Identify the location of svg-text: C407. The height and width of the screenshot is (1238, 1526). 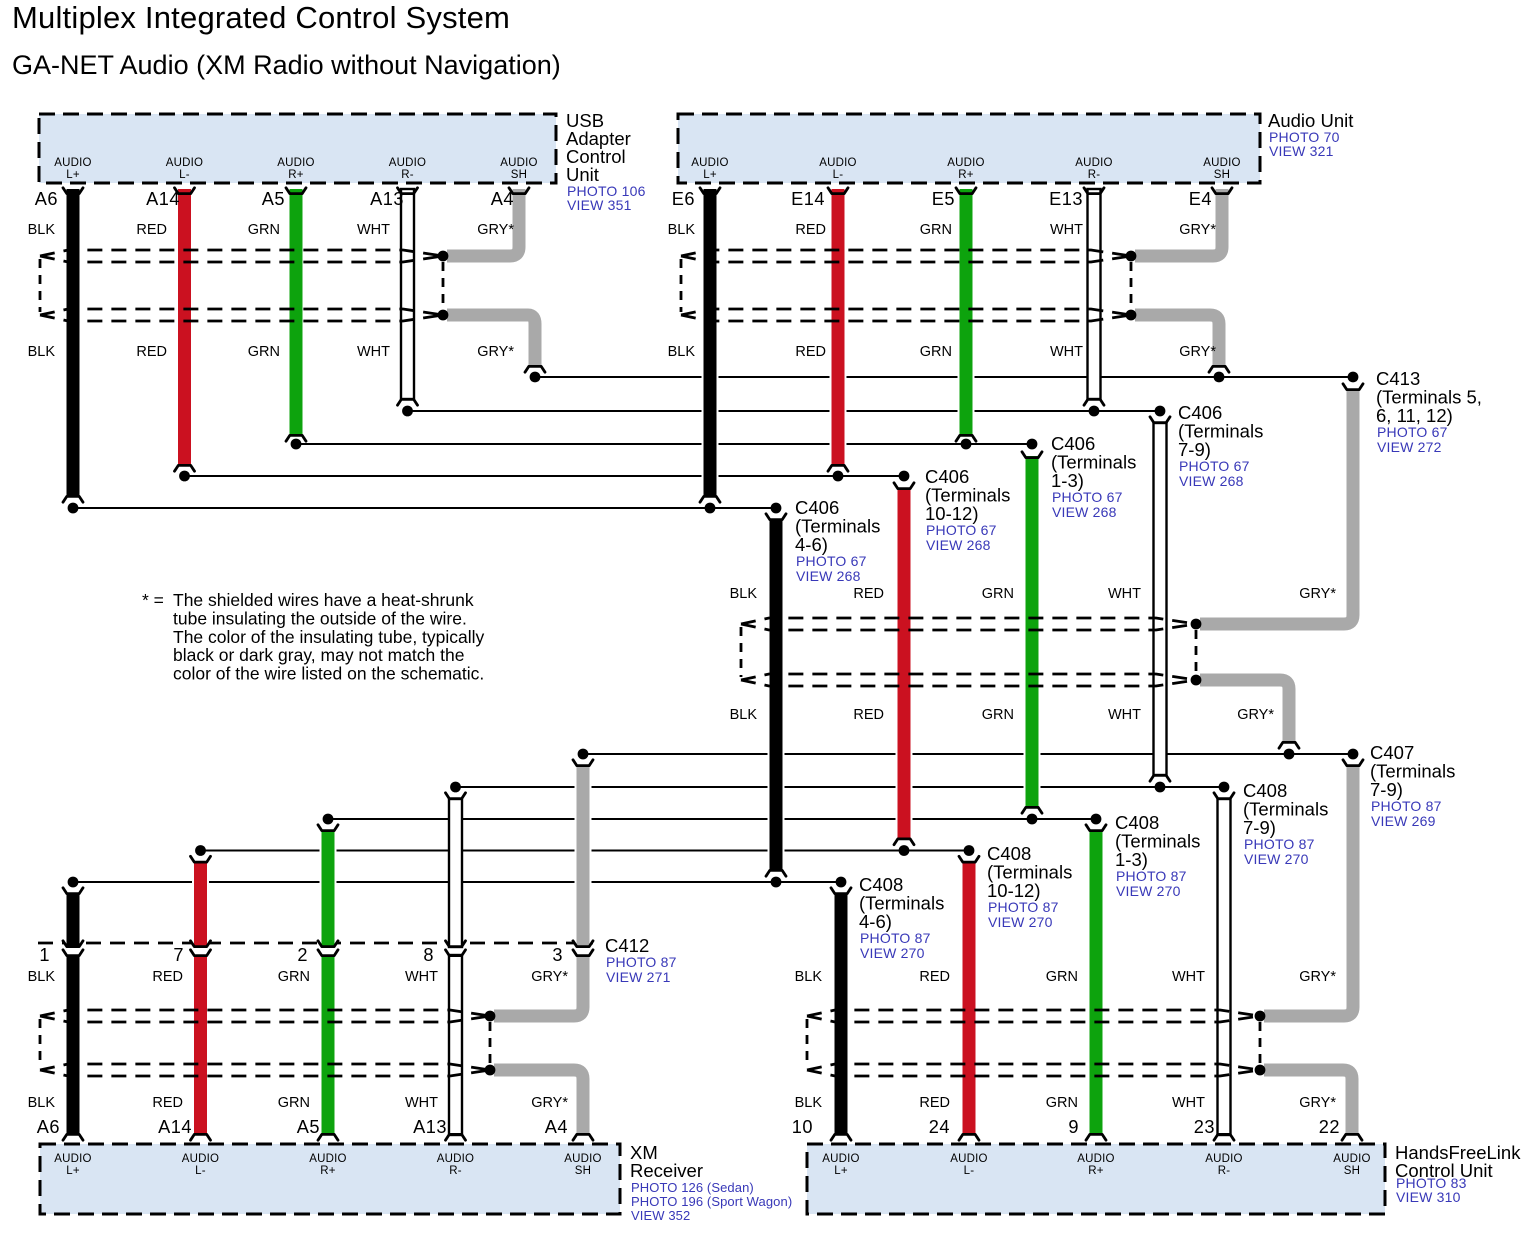
(1392, 752).